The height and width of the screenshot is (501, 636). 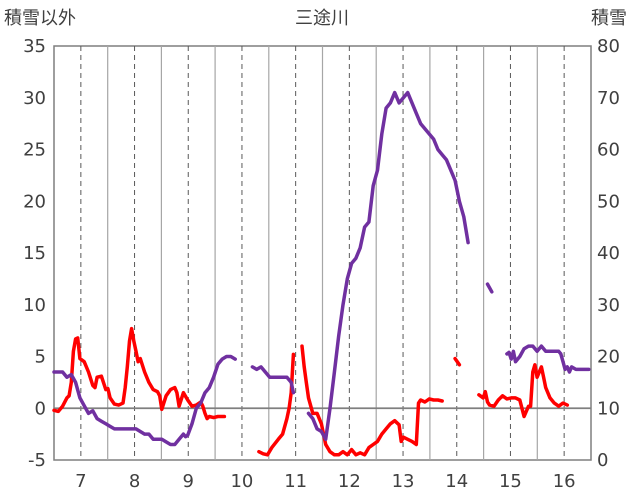 I want to click on left-axis-title: 積雪以外, so click(x=40, y=18).